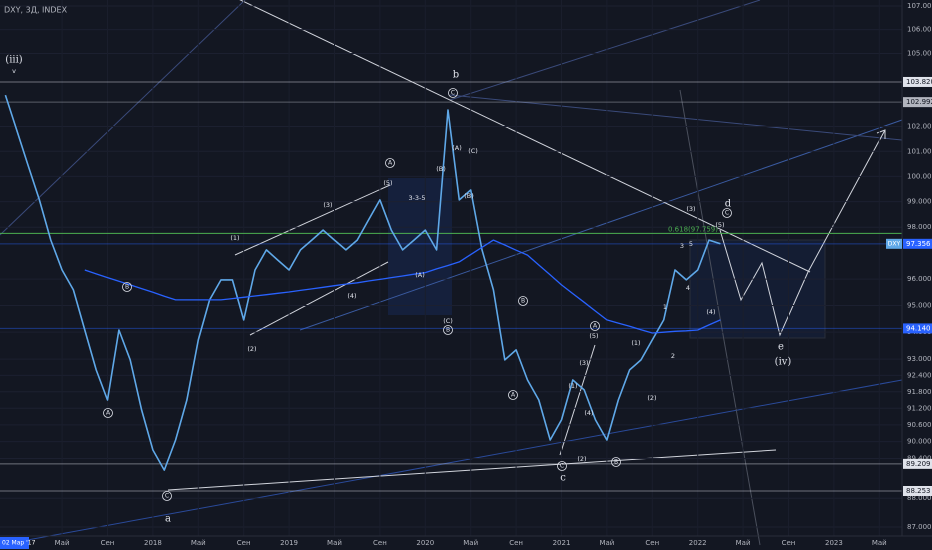  I want to click on x-tick-label: 2021, so click(562, 543).